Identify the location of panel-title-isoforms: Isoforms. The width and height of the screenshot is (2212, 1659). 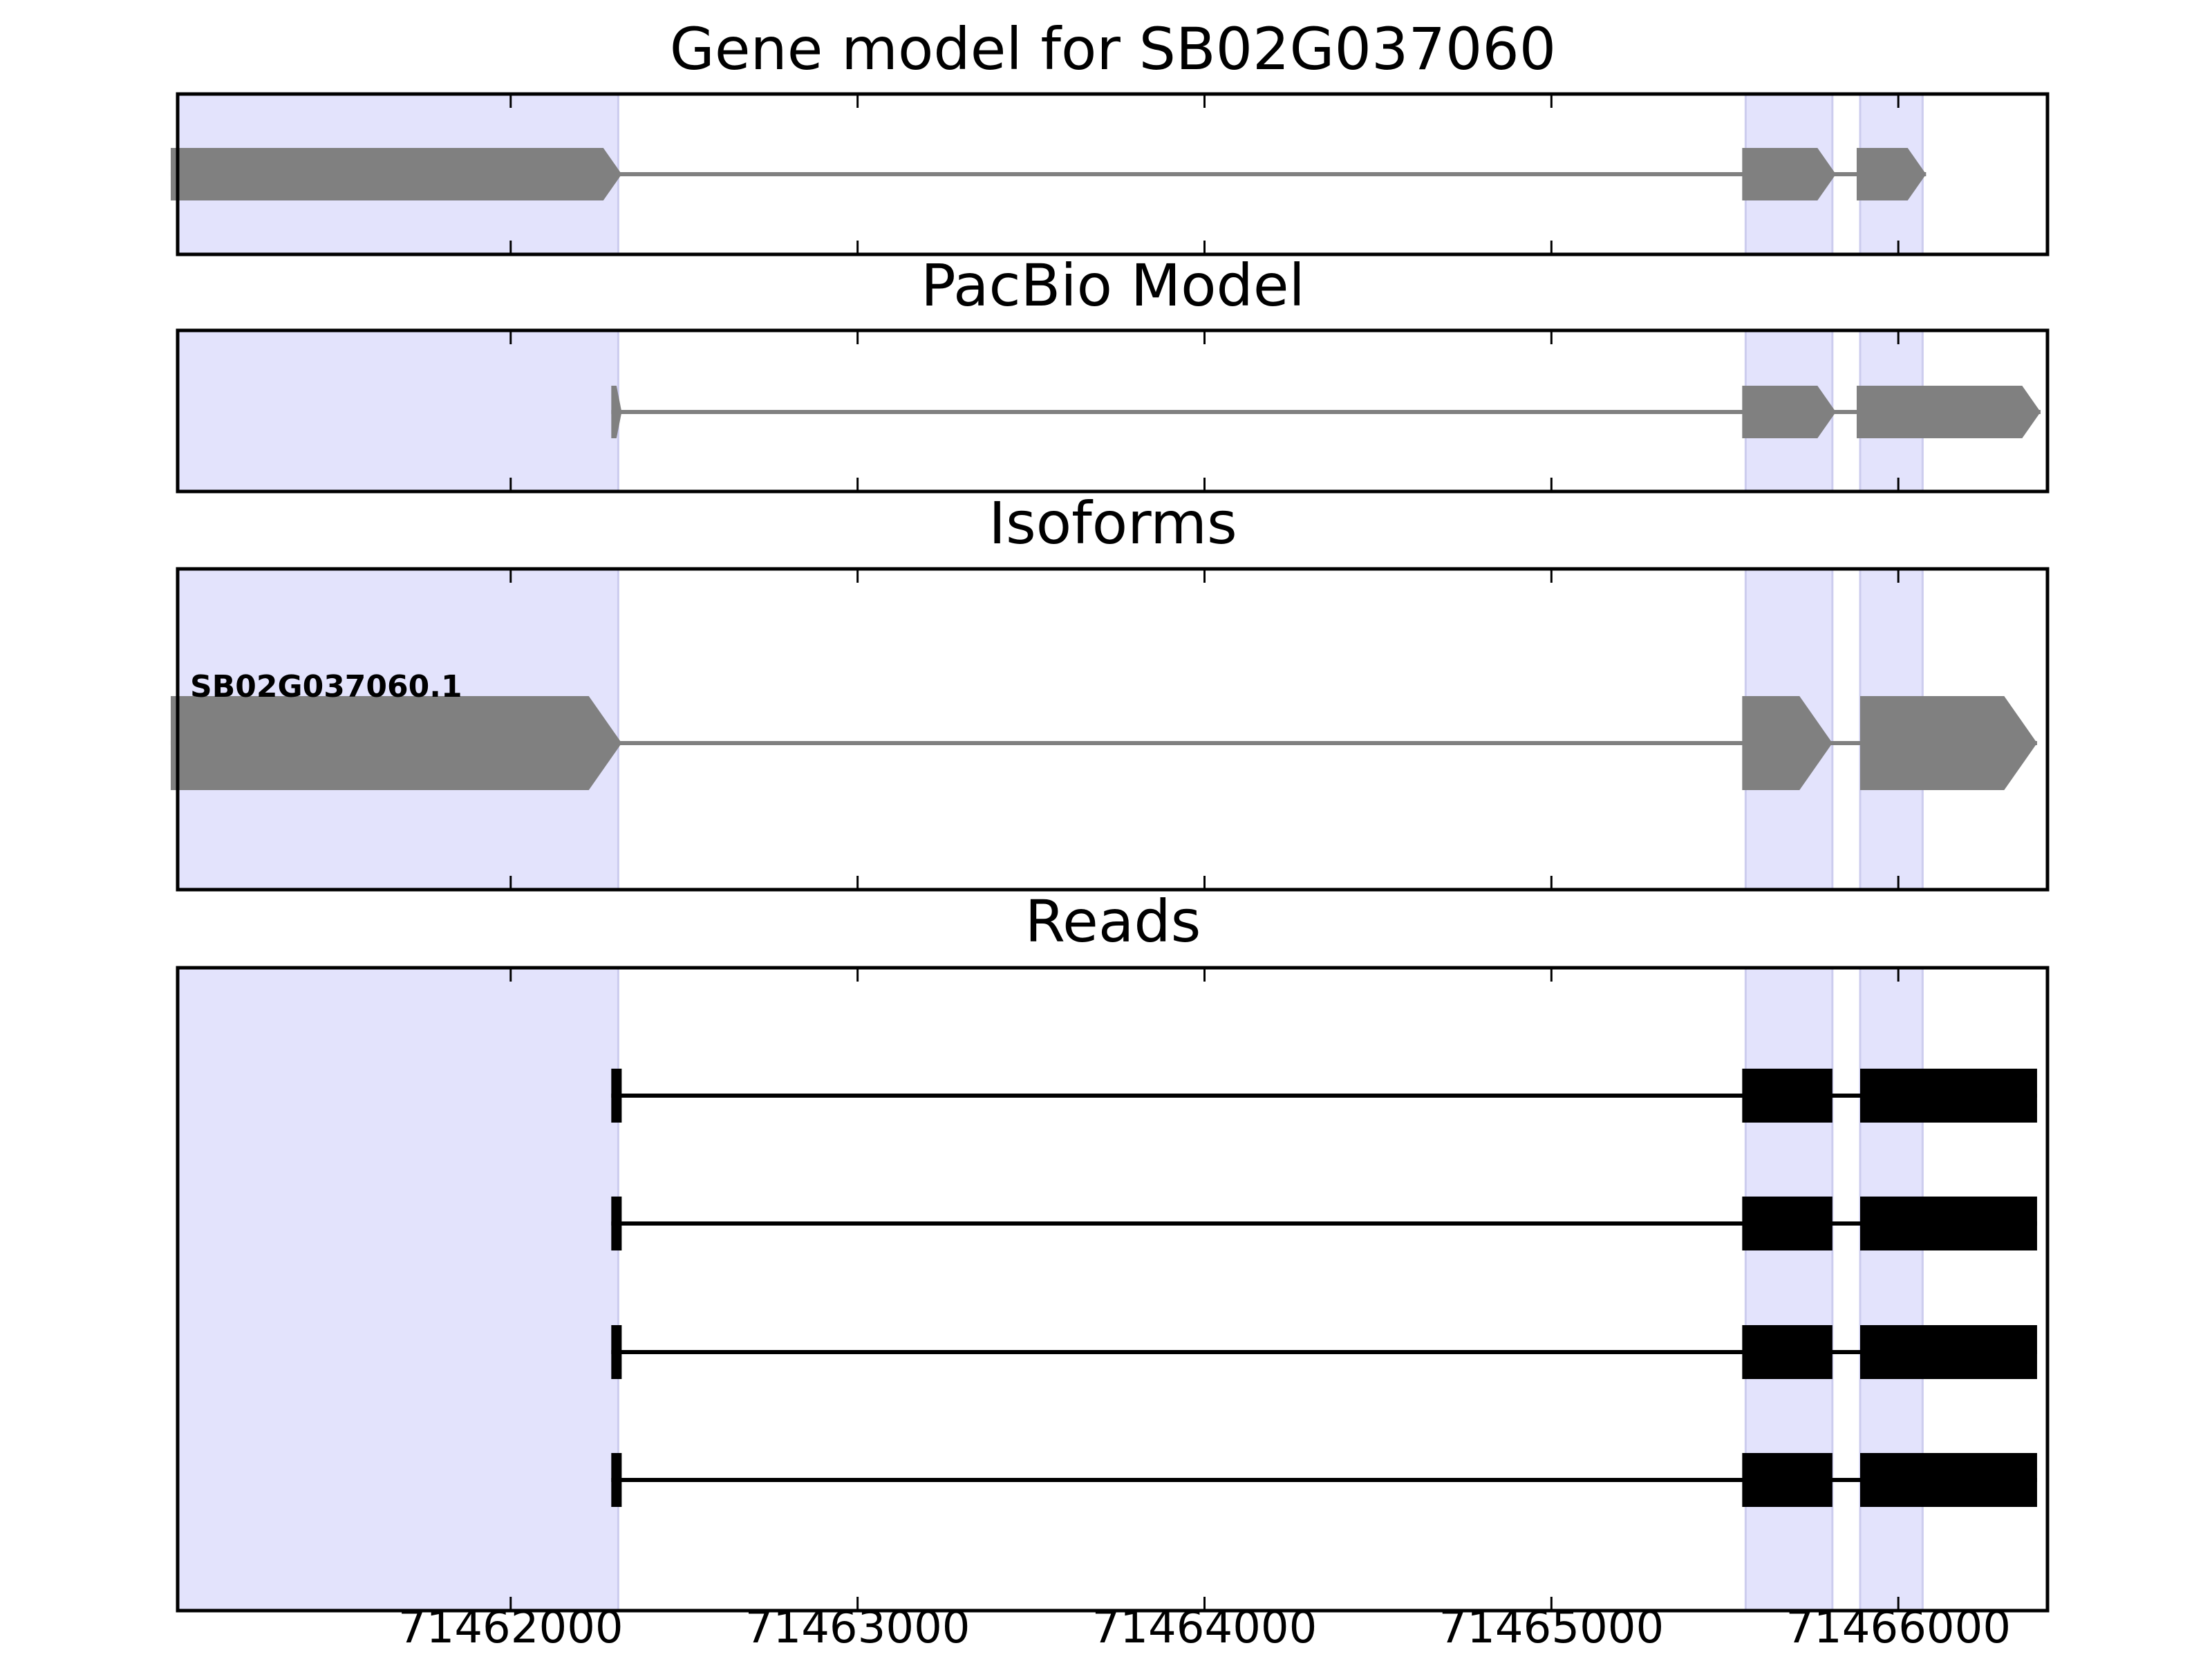
(1112, 523).